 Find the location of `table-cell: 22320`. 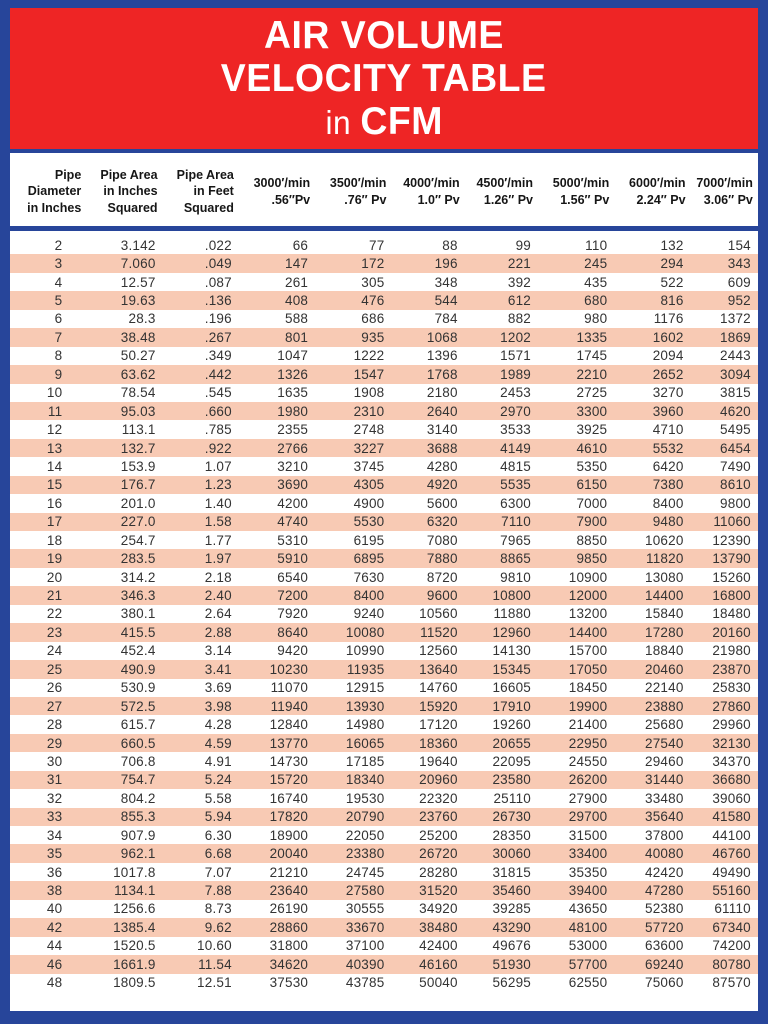

table-cell: 22320 is located at coordinates (438, 798).